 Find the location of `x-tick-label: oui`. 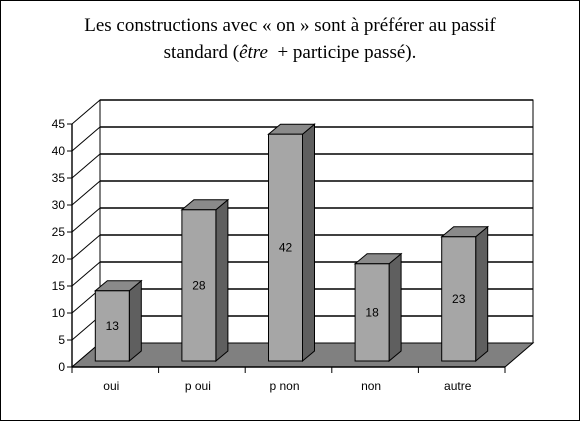

x-tick-label: oui is located at coordinates (111, 386).